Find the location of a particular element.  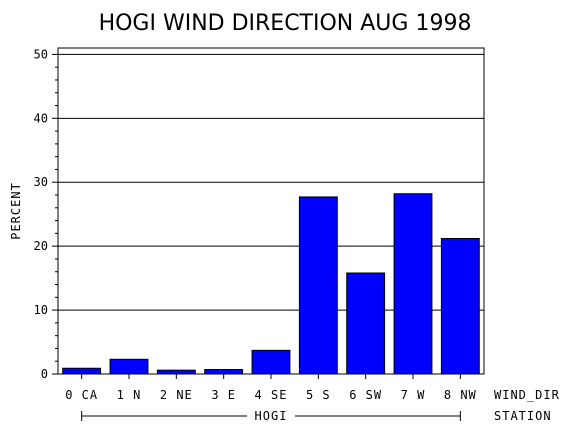

x-tick-label: 3 E is located at coordinates (223, 395).